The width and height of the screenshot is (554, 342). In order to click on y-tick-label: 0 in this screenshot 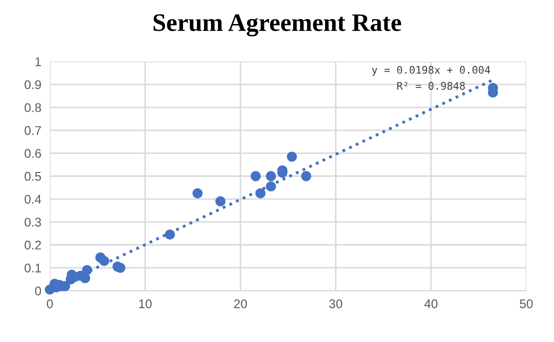, I will do `click(38, 291)`.